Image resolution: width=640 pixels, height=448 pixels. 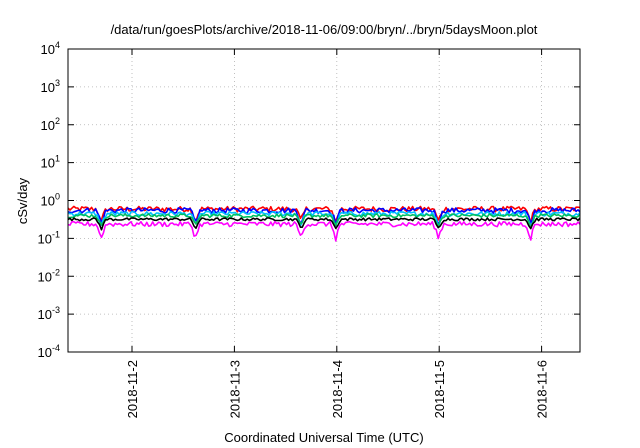 What do you see at coordinates (50, 162) in the screenshot?
I see `y-tick-label: 10¹` at bounding box center [50, 162].